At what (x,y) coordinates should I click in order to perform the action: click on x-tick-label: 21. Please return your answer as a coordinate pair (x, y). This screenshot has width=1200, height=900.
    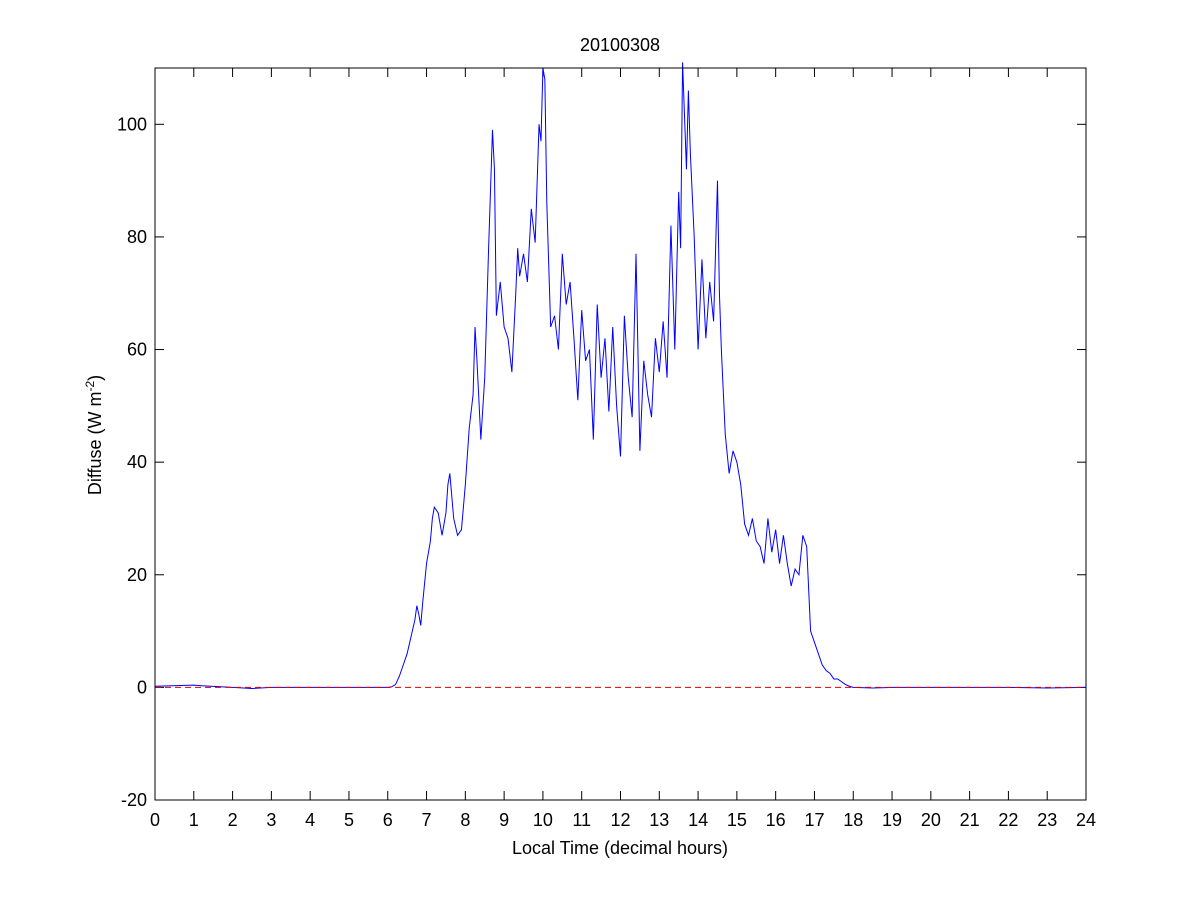
    Looking at the image, I should click on (970, 820).